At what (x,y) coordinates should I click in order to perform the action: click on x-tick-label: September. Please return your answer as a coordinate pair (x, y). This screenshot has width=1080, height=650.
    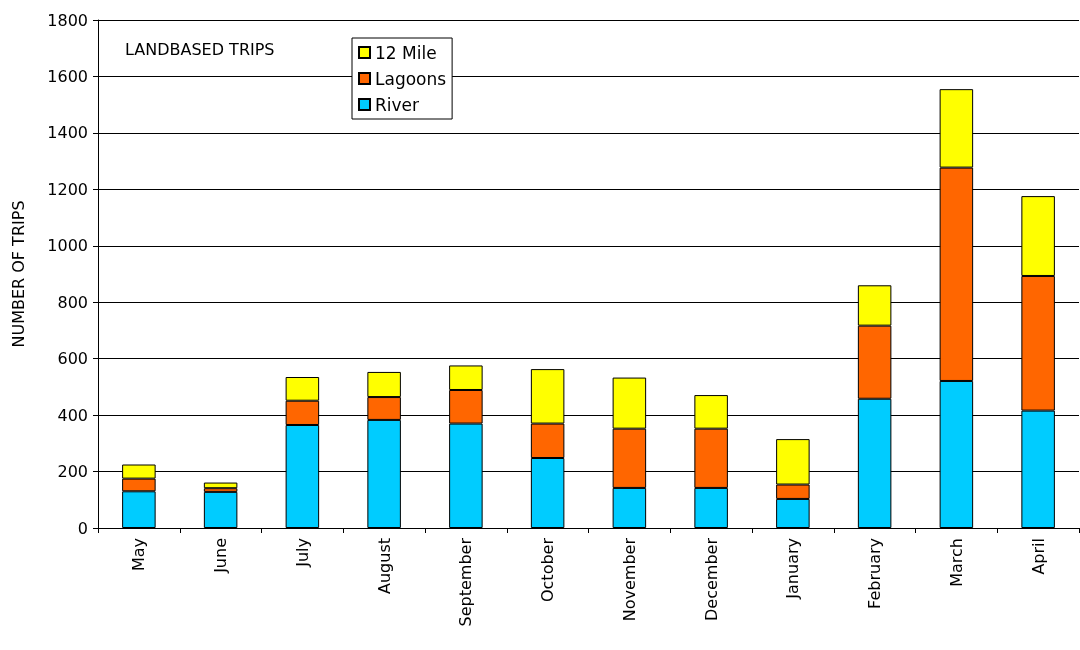
    Looking at the image, I should click on (466, 582).